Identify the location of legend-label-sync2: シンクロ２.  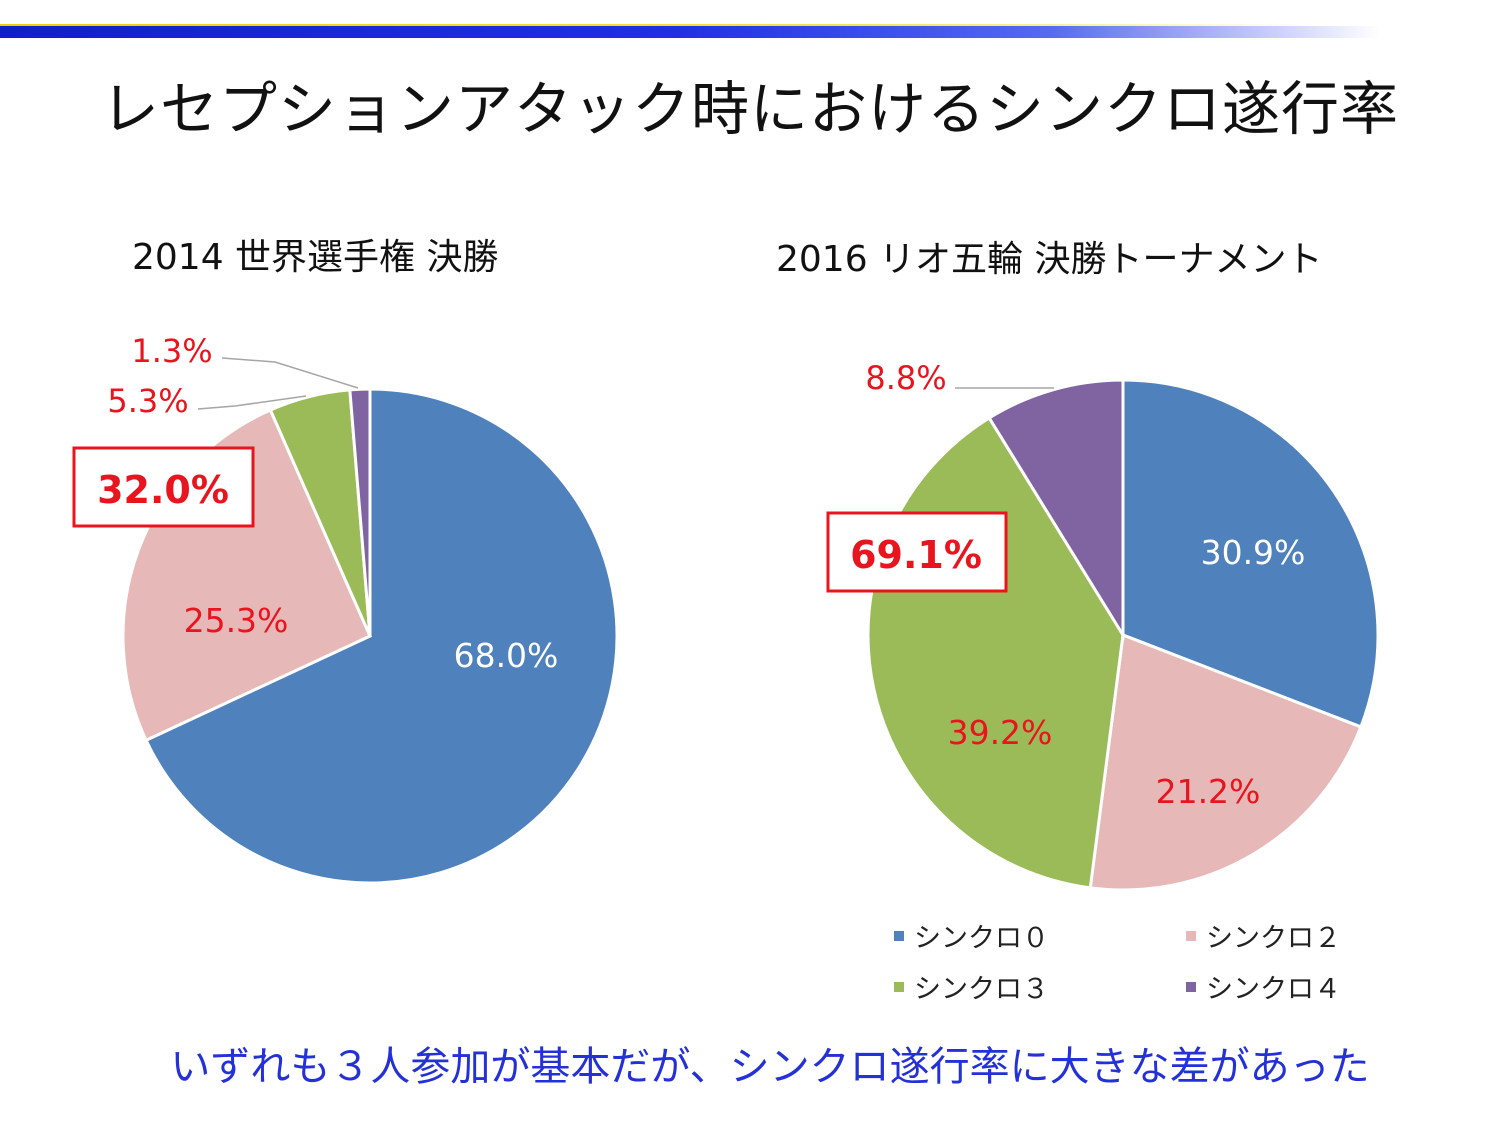
(1273, 938).